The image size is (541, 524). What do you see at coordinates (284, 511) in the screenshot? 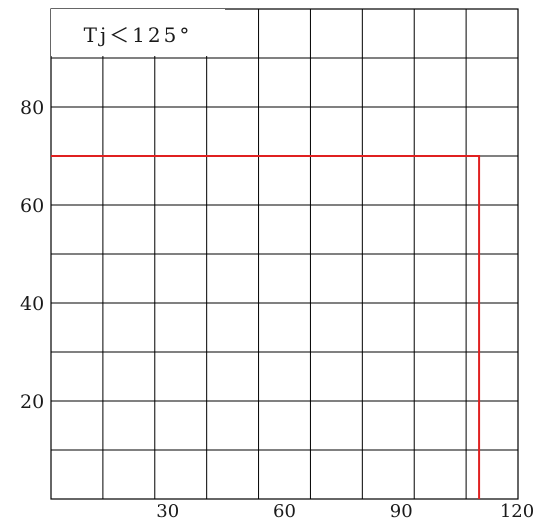
I see `x-tick-label: 60` at bounding box center [284, 511].